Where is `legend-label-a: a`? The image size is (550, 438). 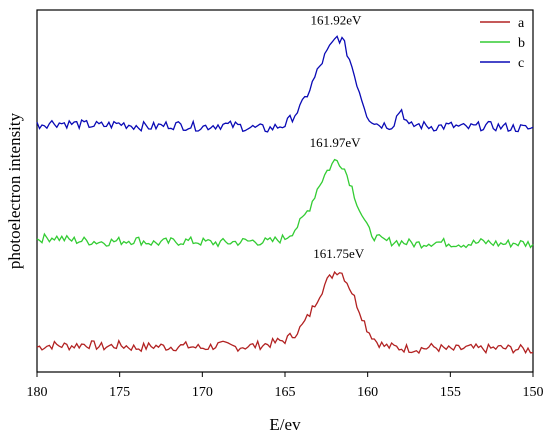
legend-label-a: a is located at coordinates (521, 23).